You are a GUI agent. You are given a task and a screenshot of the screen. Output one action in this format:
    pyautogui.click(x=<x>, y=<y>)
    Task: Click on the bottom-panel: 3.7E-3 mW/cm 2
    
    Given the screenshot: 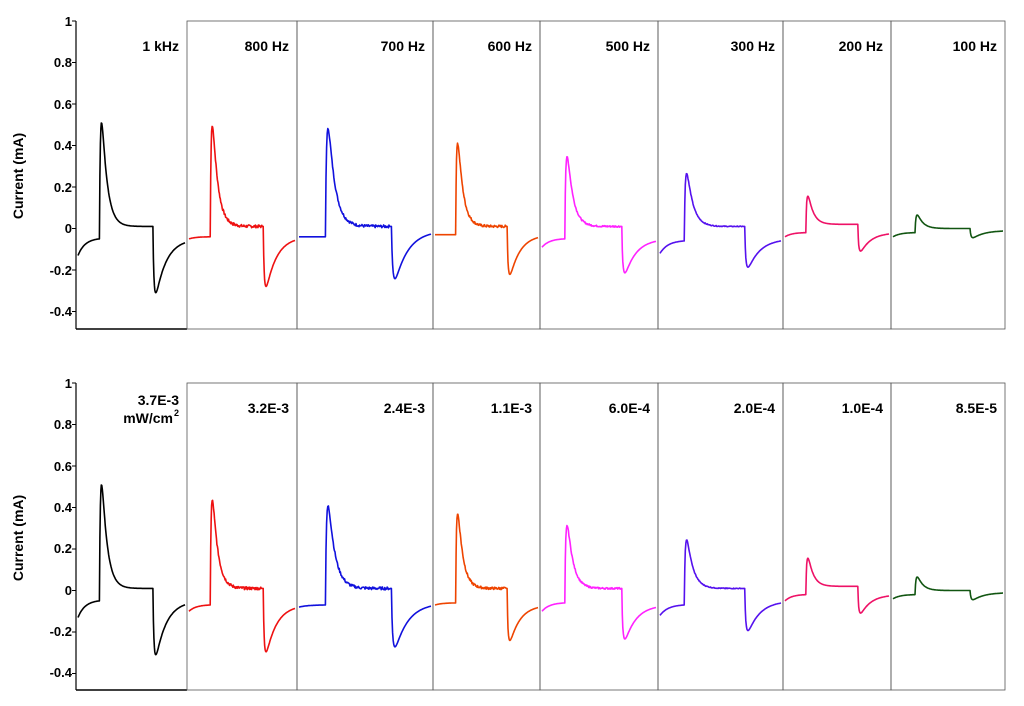 What is the action you would take?
    pyautogui.click(x=131, y=524)
    